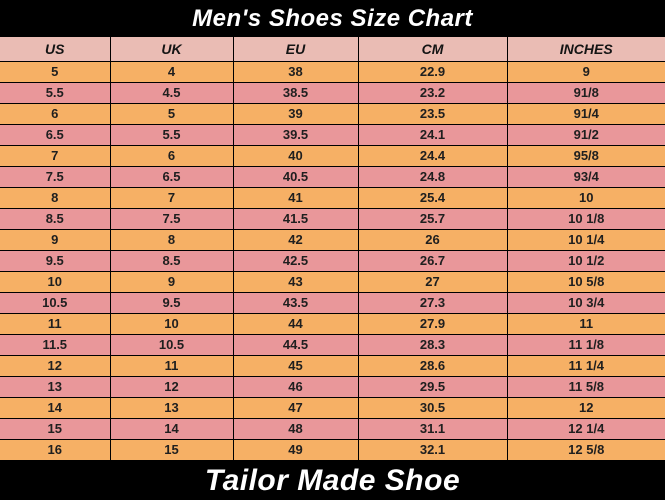 This screenshot has height=500, width=665. What do you see at coordinates (296, 345) in the screenshot?
I see `cell-eu: 44.5` at bounding box center [296, 345].